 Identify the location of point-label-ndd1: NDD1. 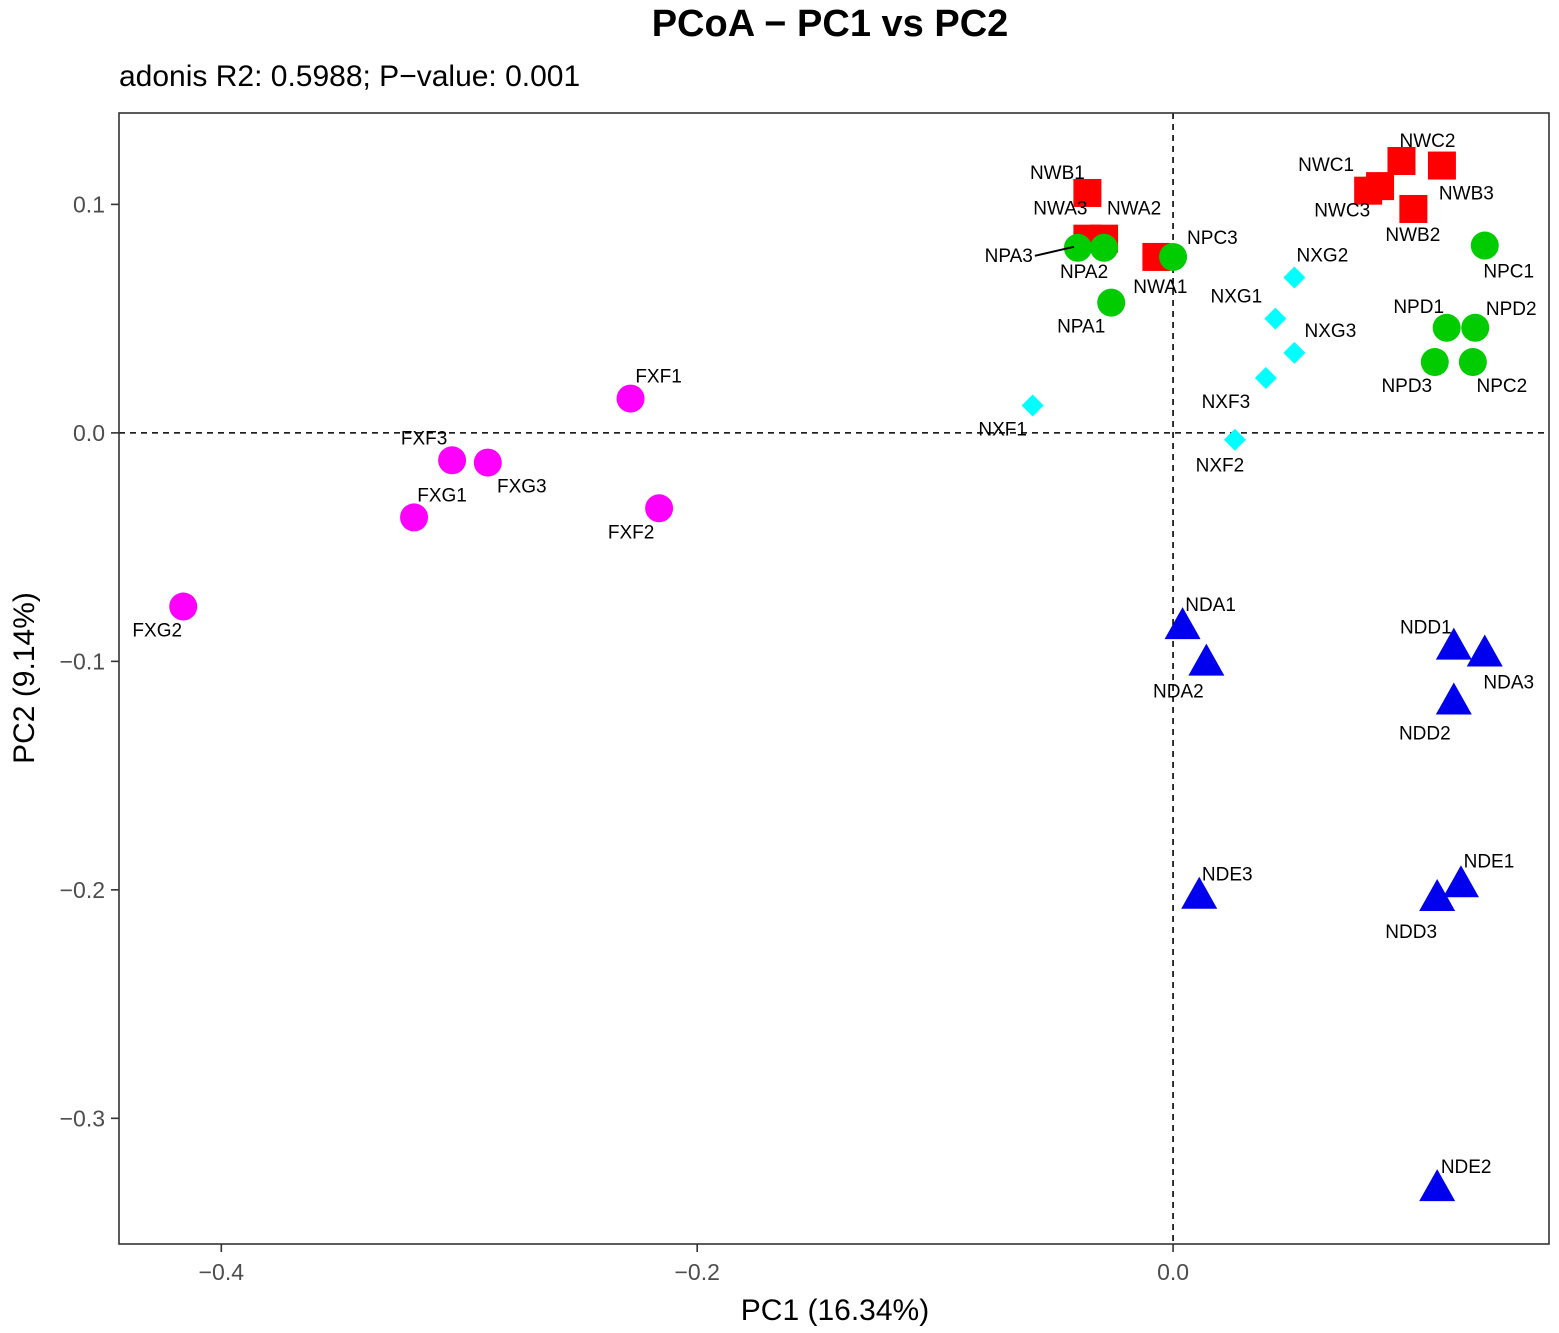
(1426, 628).